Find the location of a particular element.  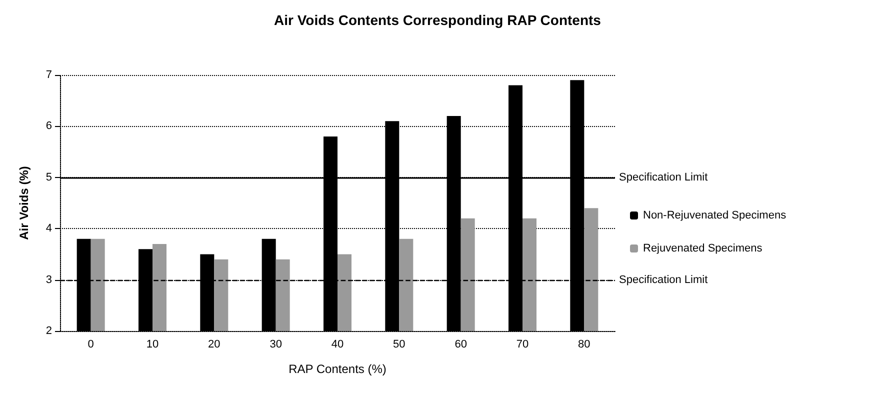

x-tick-label: 40 is located at coordinates (337, 344).